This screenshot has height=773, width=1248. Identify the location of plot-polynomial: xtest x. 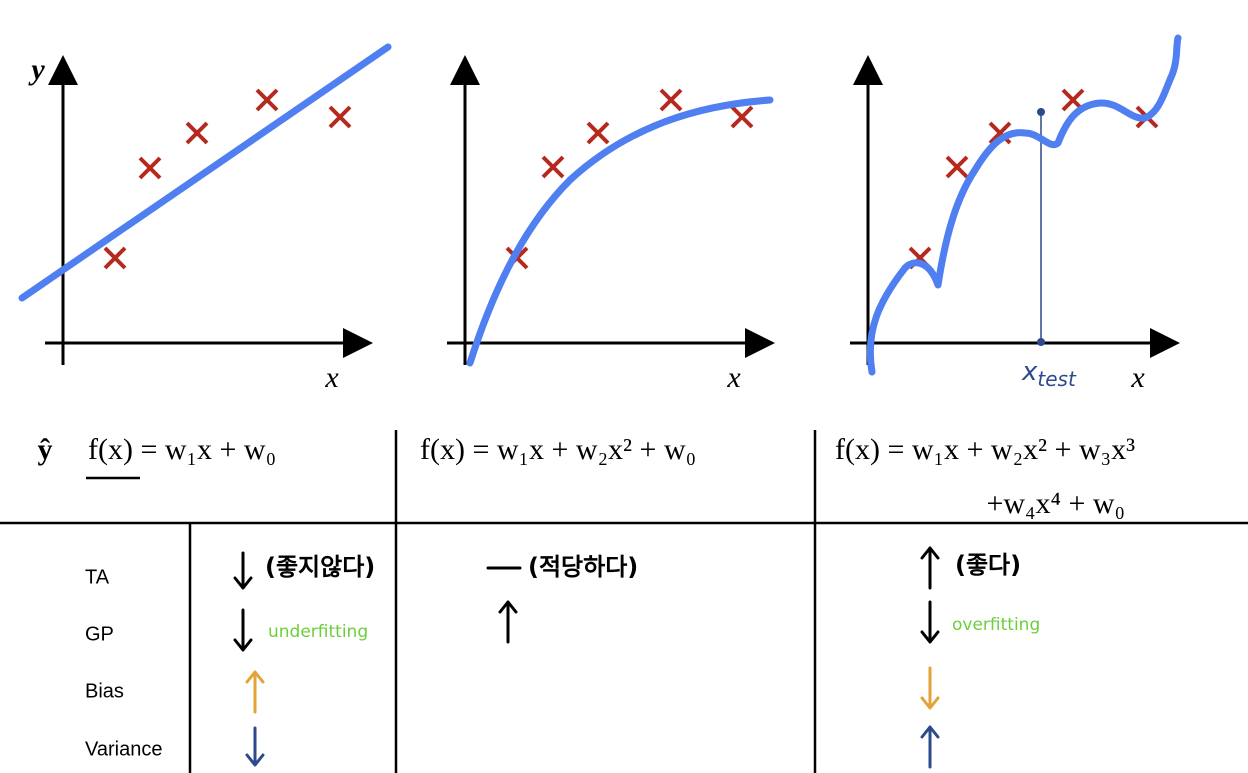
(1016, 214).